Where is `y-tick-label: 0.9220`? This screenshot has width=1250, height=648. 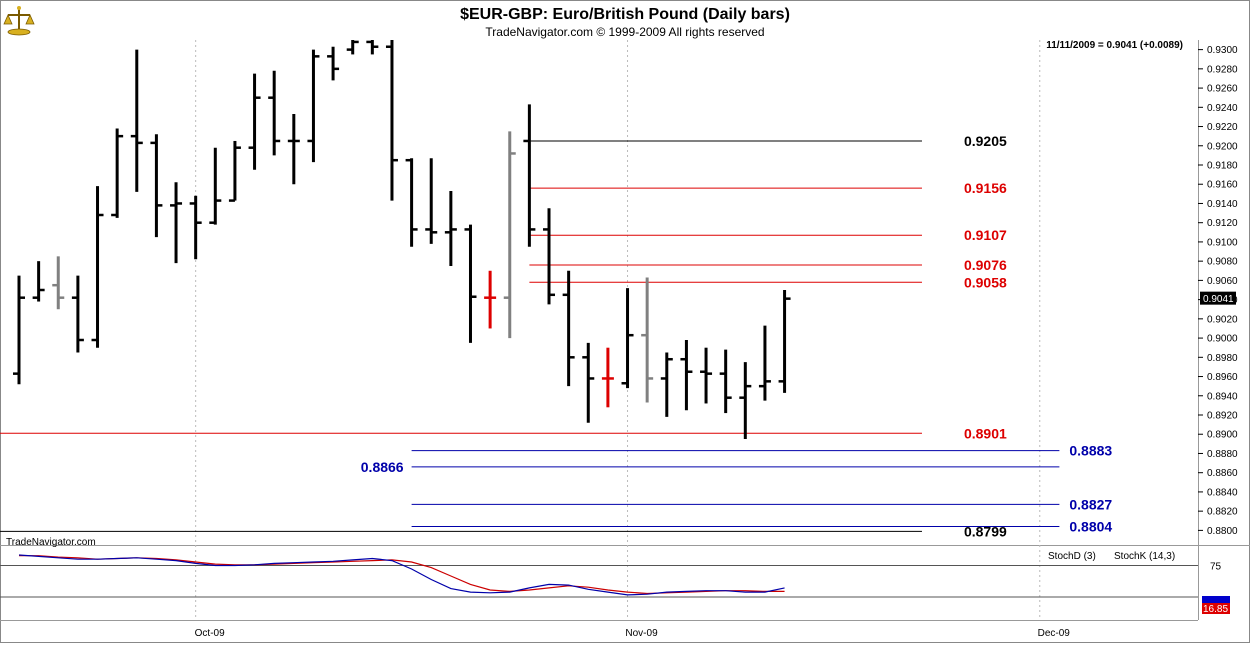
y-tick-label: 0.9220 is located at coordinates (1222, 127).